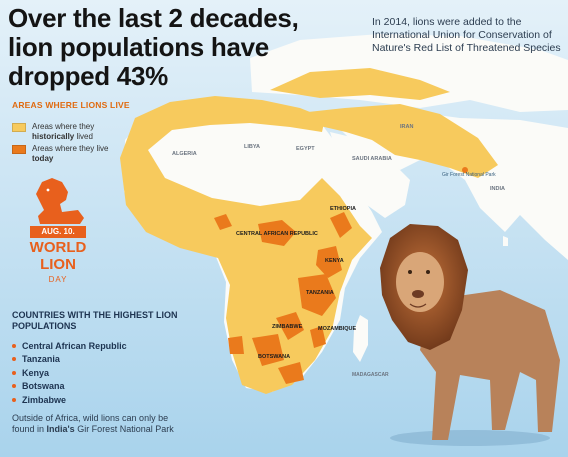 The height and width of the screenshot is (457, 568). What do you see at coordinates (428, 272) in the screenshot?
I see `lion-eye-right` at bounding box center [428, 272].